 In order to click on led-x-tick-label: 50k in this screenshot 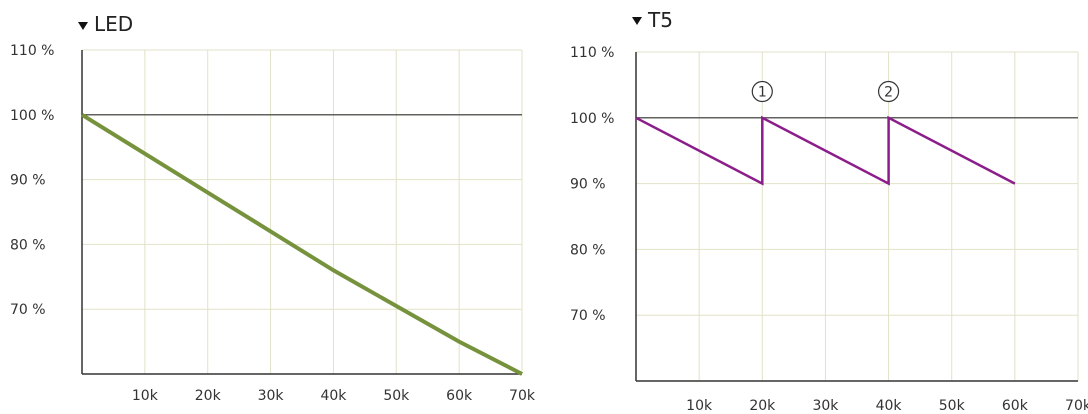, I will do `click(396, 396)`.